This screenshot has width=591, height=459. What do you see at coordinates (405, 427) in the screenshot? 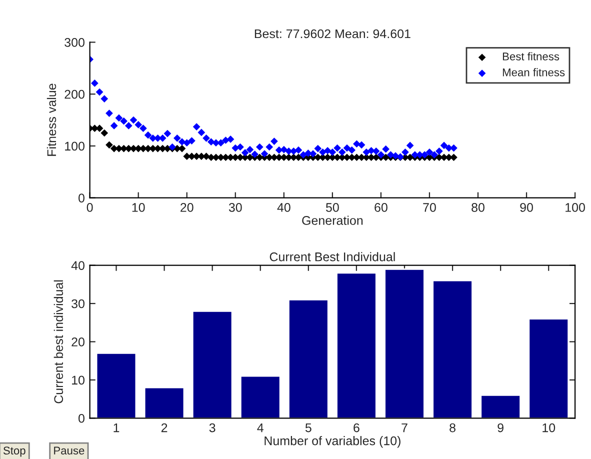
I see `x-tick-label: 7` at bounding box center [405, 427].